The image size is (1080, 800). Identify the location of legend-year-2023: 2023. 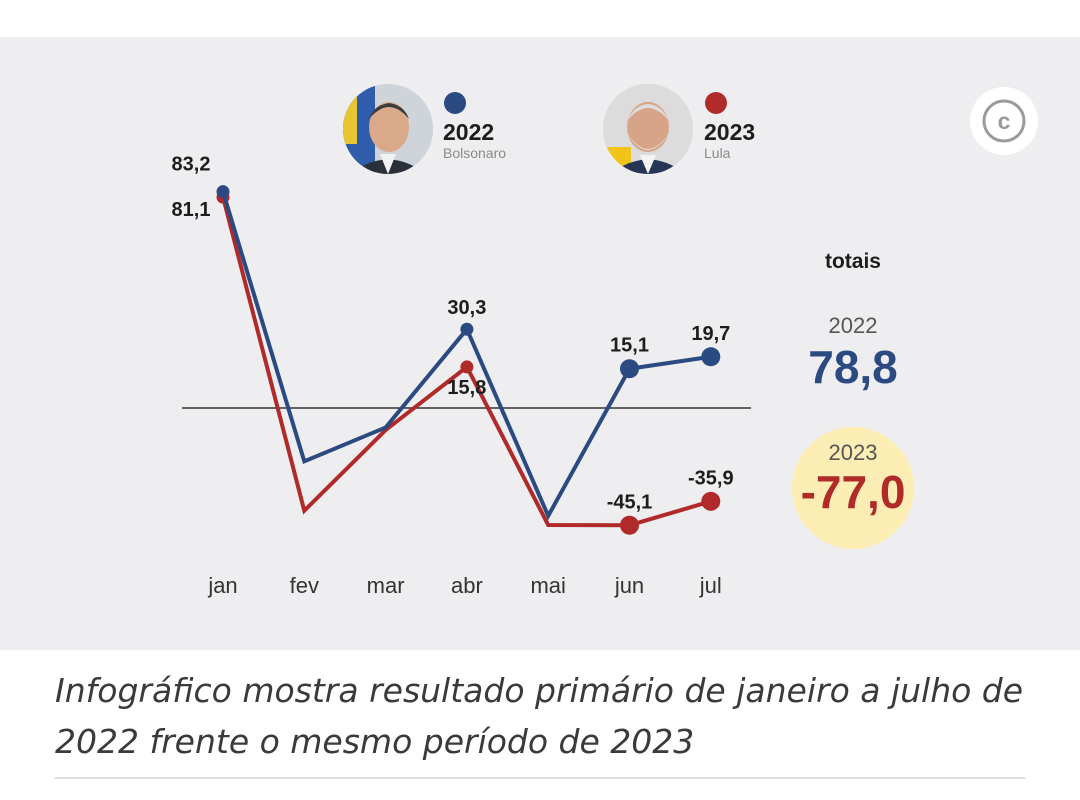
(729, 132).